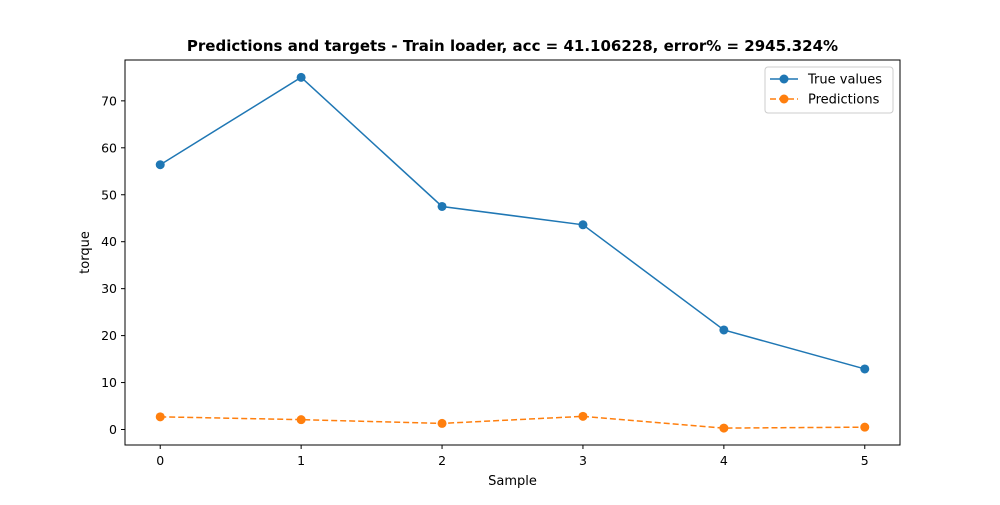  Describe the element at coordinates (109, 100) in the screenshot. I see `y-tick-label: 70` at that location.